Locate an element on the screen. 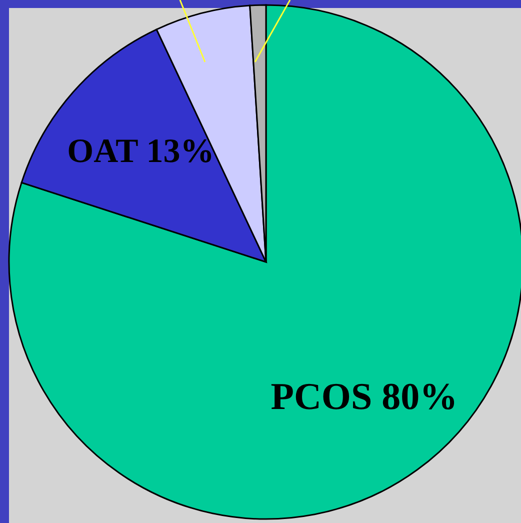 The height and width of the screenshot is (523, 521). slice-label: PCOS 80% is located at coordinates (364, 397).